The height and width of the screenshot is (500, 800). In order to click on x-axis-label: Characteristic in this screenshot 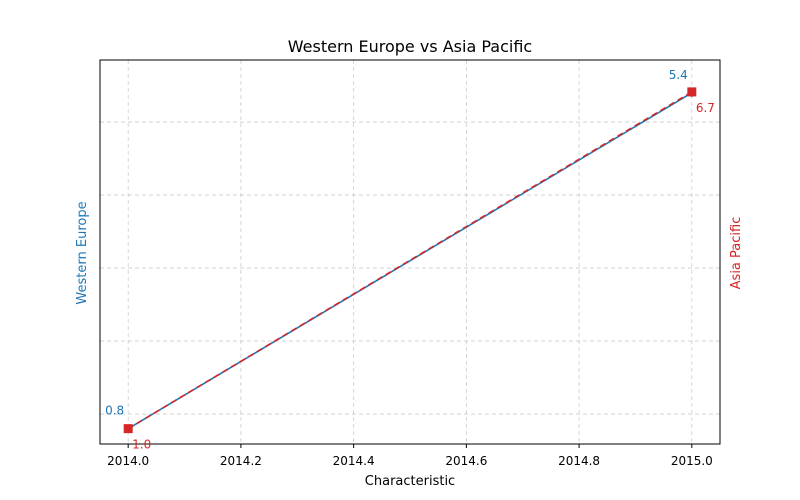, I will do `click(410, 481)`.